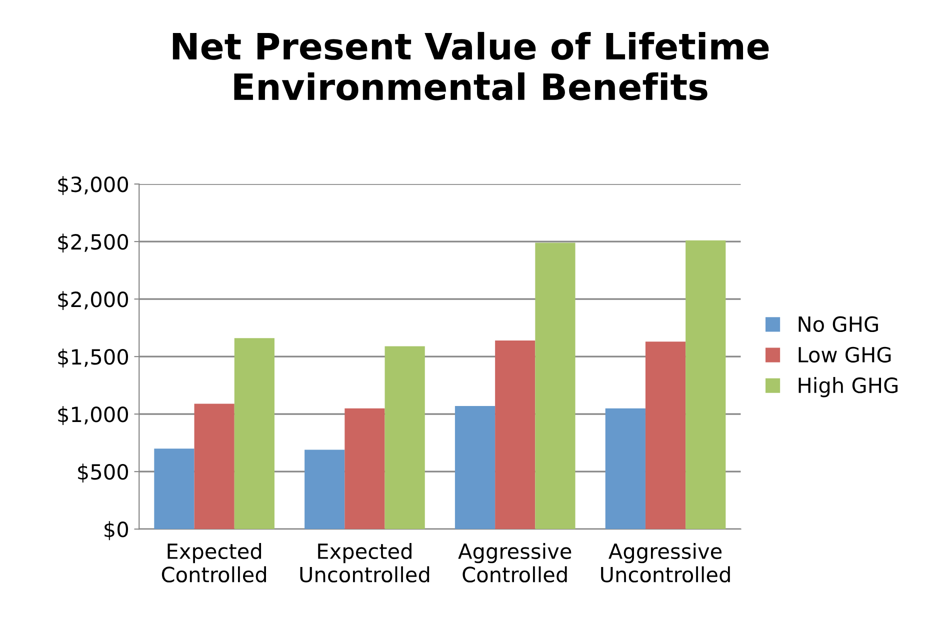 The width and height of the screenshot is (940, 639). What do you see at coordinates (116, 530) in the screenshot?
I see `y-tick-label: $0` at bounding box center [116, 530].